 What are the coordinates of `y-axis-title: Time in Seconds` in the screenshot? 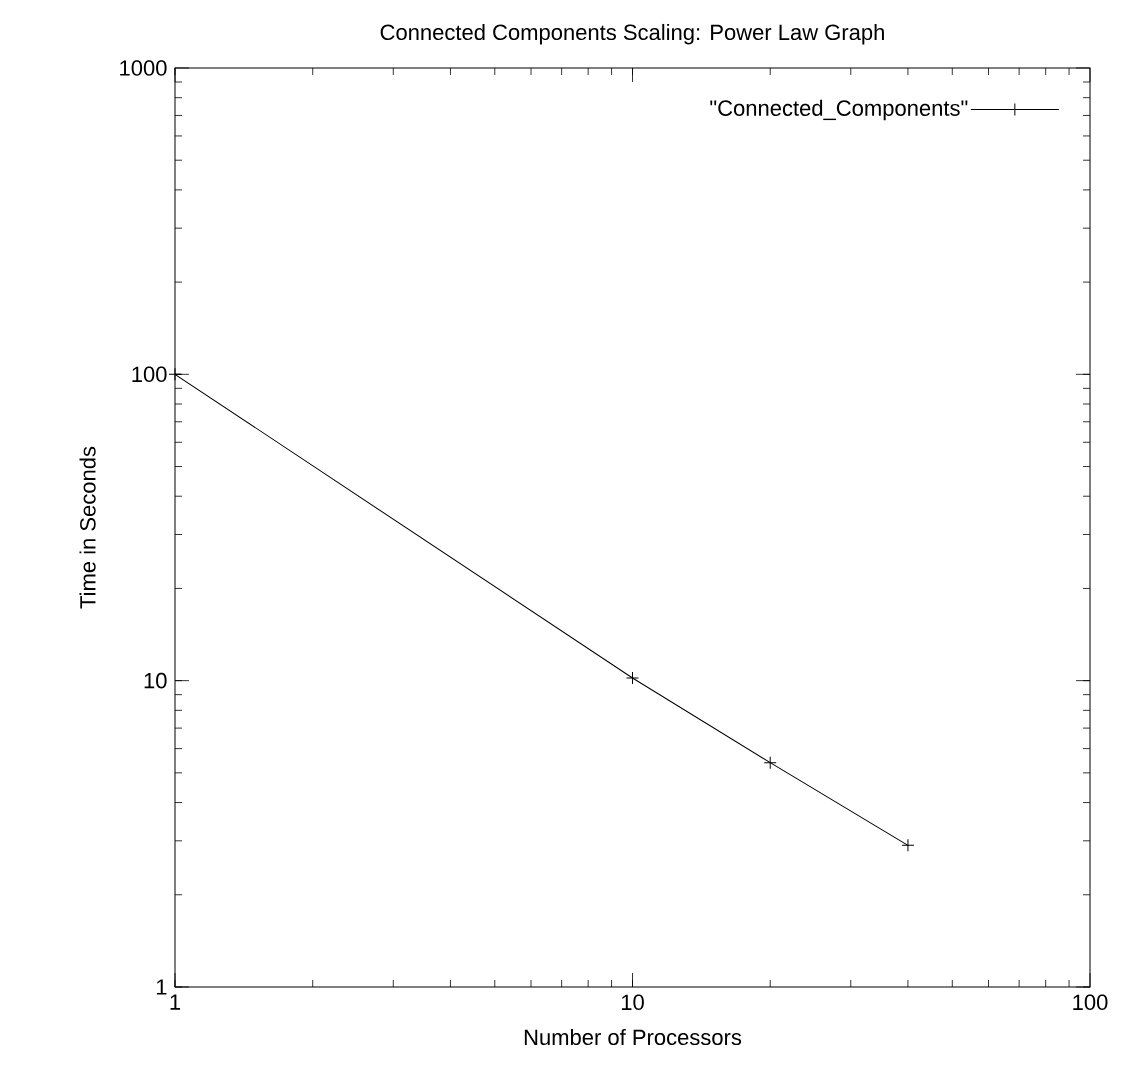 It's located at (87, 527).